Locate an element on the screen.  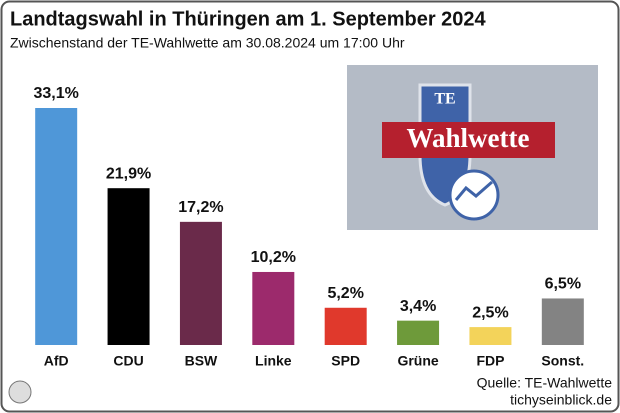
image-mark: TE is located at coordinates (444, 99).